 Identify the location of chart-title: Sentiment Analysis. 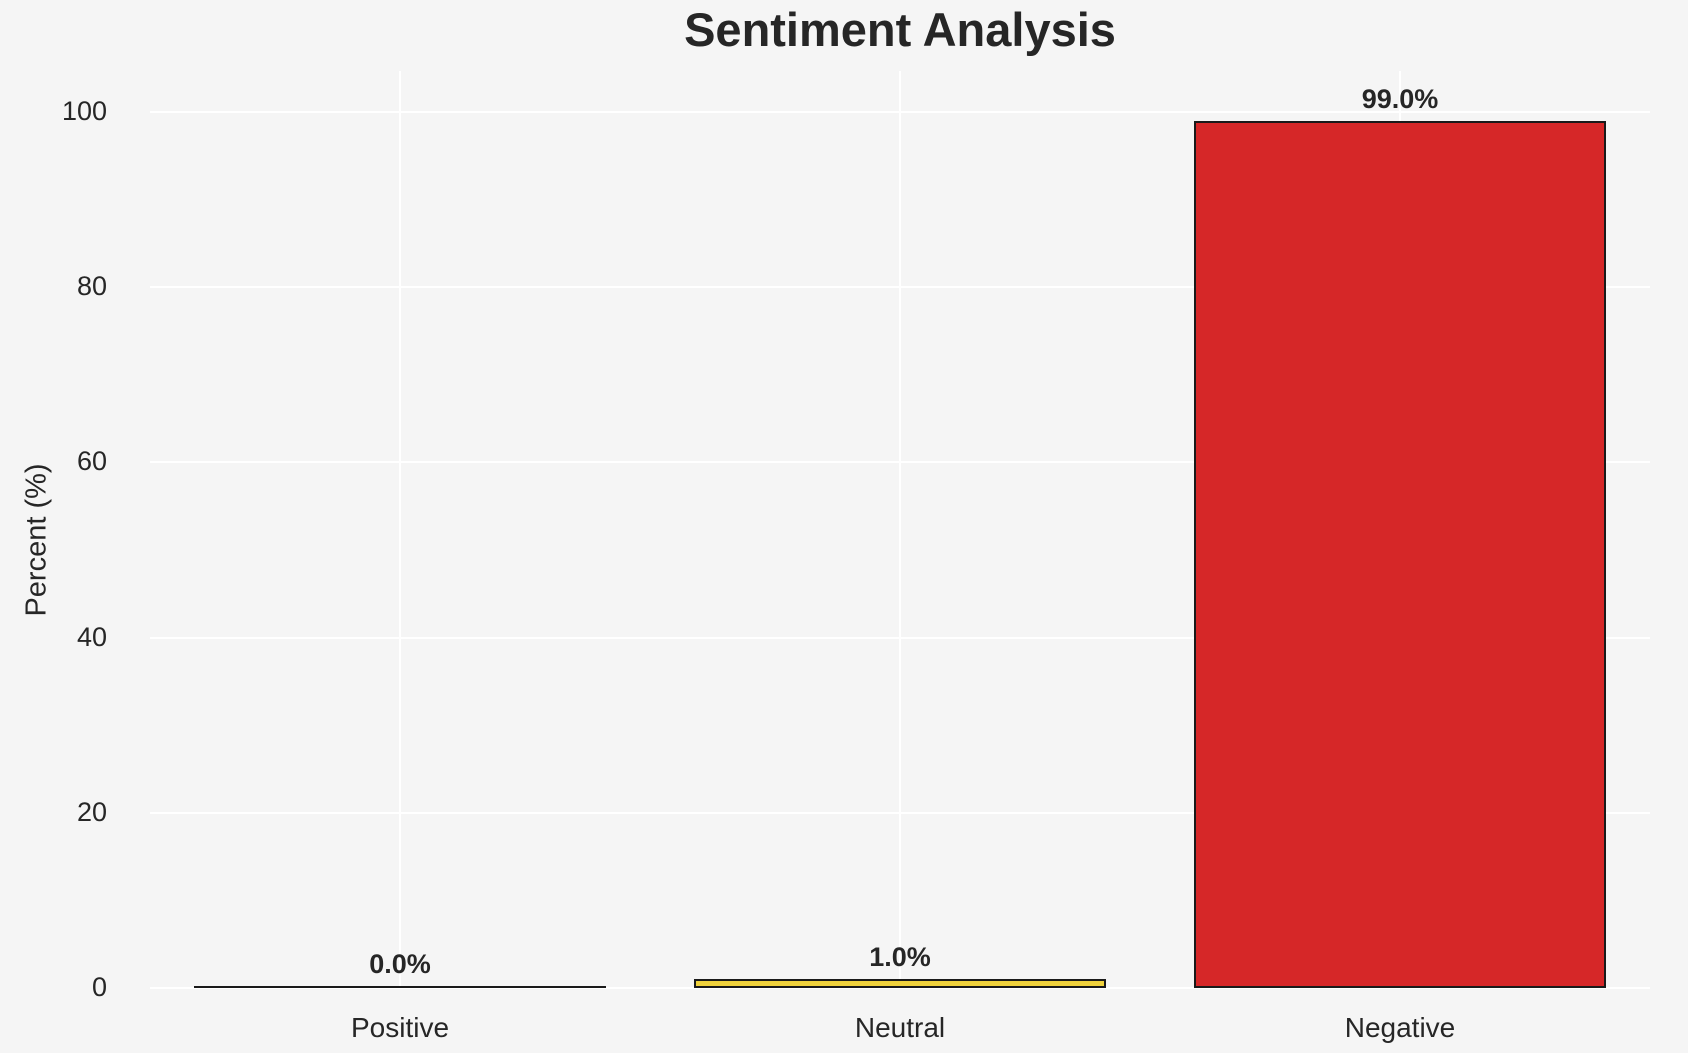
(900, 29).